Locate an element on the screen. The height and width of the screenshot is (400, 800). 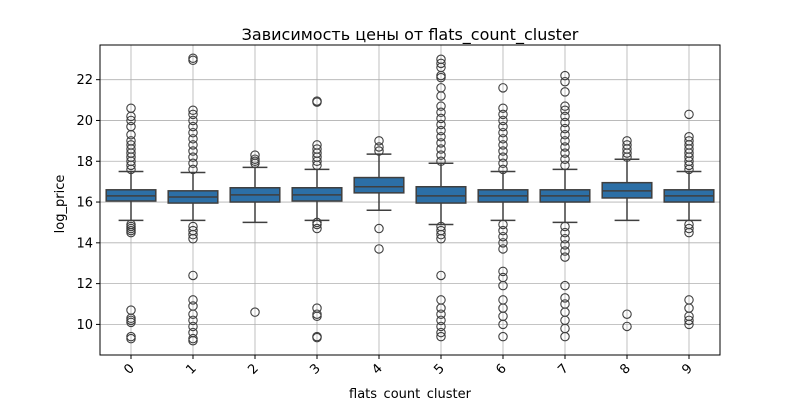
chart-title: Зависимость цены от flats_count_cluster is located at coordinates (410, 35).